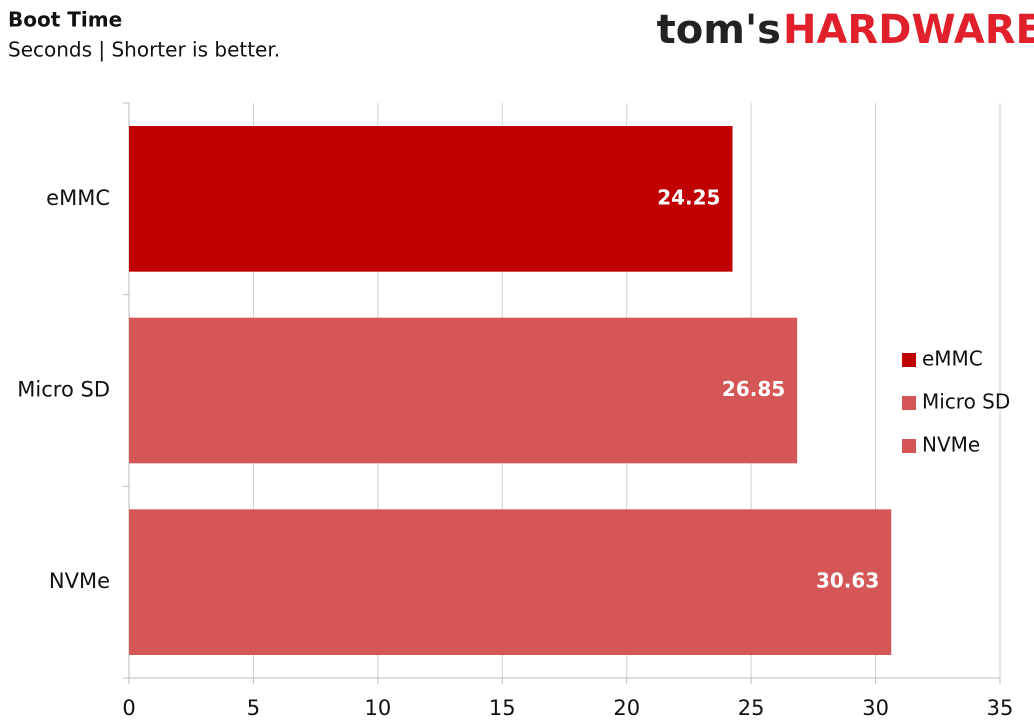 This screenshot has width=1034, height=727. I want to click on x-tick-label: 35, so click(1000, 708).